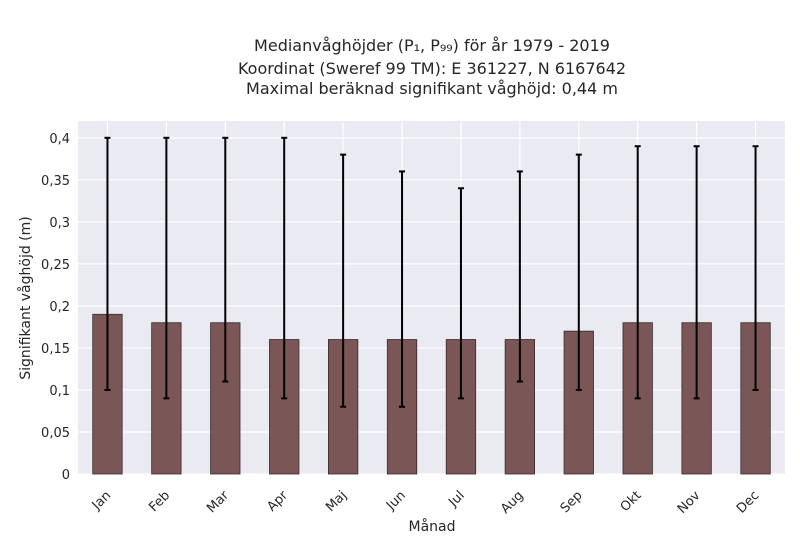 This screenshot has height=550, width=800. What do you see at coordinates (578, 272) in the screenshot?
I see `error-bar-sep` at bounding box center [578, 272].